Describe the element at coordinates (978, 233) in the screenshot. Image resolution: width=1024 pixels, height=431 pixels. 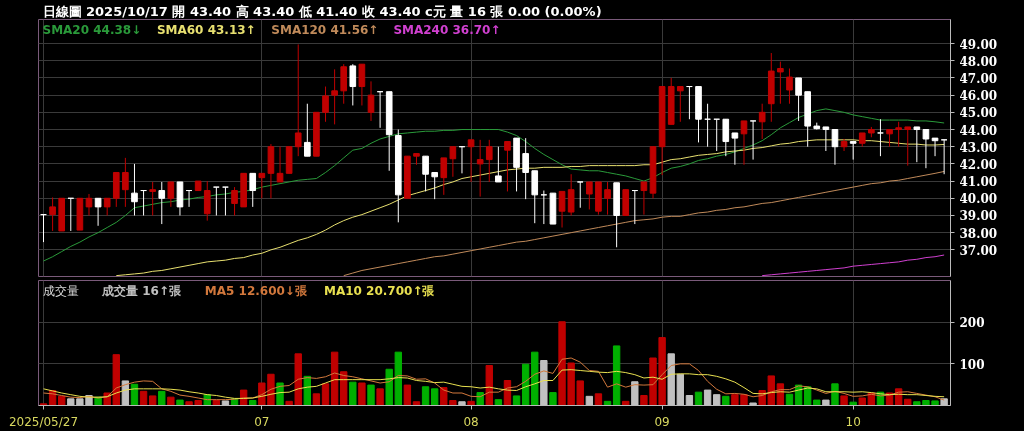
I see `y-tick-label: 38.00` at that location.